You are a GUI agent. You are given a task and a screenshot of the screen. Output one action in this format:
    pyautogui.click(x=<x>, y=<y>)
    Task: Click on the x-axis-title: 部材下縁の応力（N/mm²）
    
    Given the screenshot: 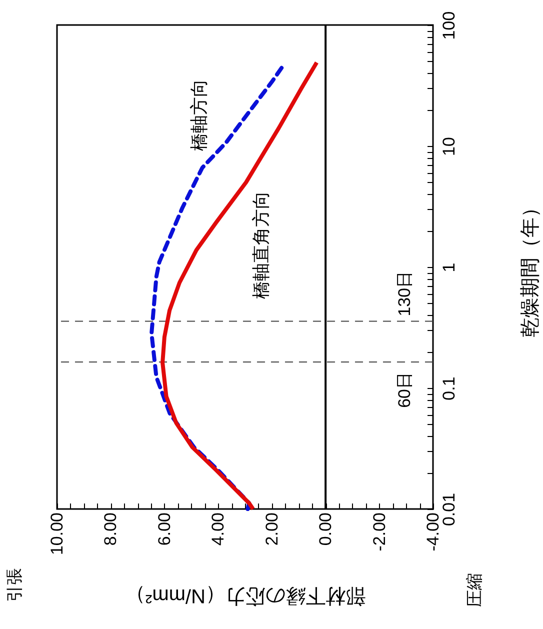 What is the action you would take?
    pyautogui.click(x=246, y=596)
    